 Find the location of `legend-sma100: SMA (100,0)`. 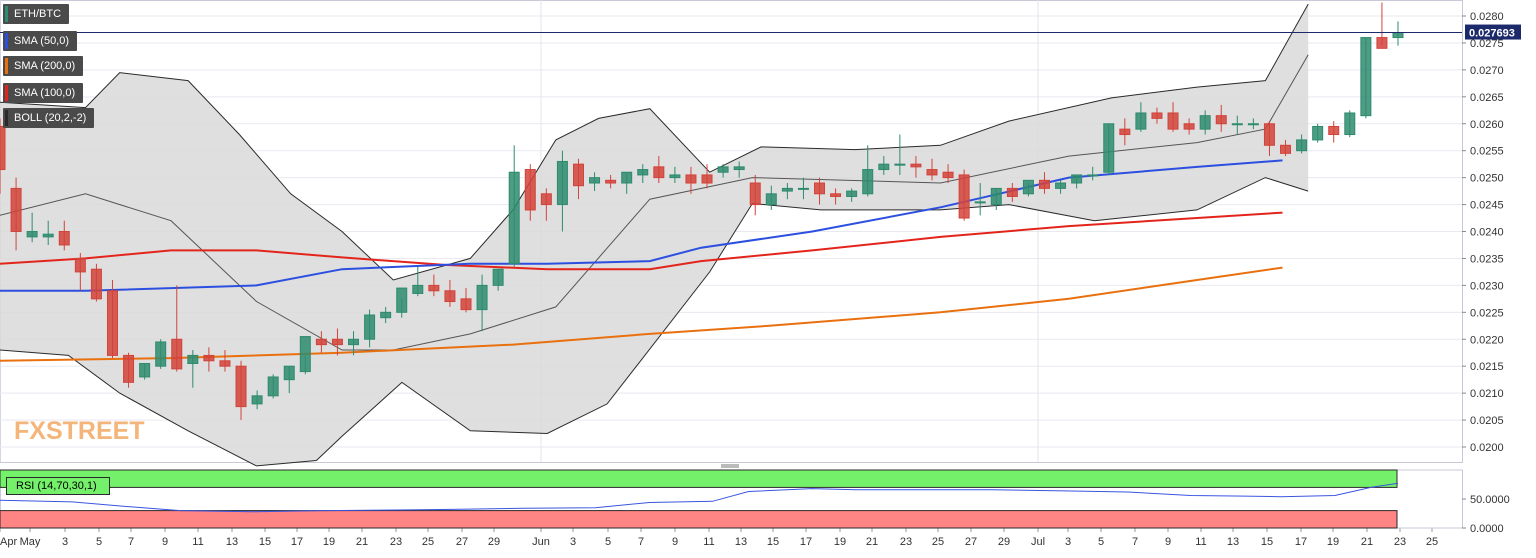

legend-sma100: SMA (100,0) is located at coordinates (43, 93).